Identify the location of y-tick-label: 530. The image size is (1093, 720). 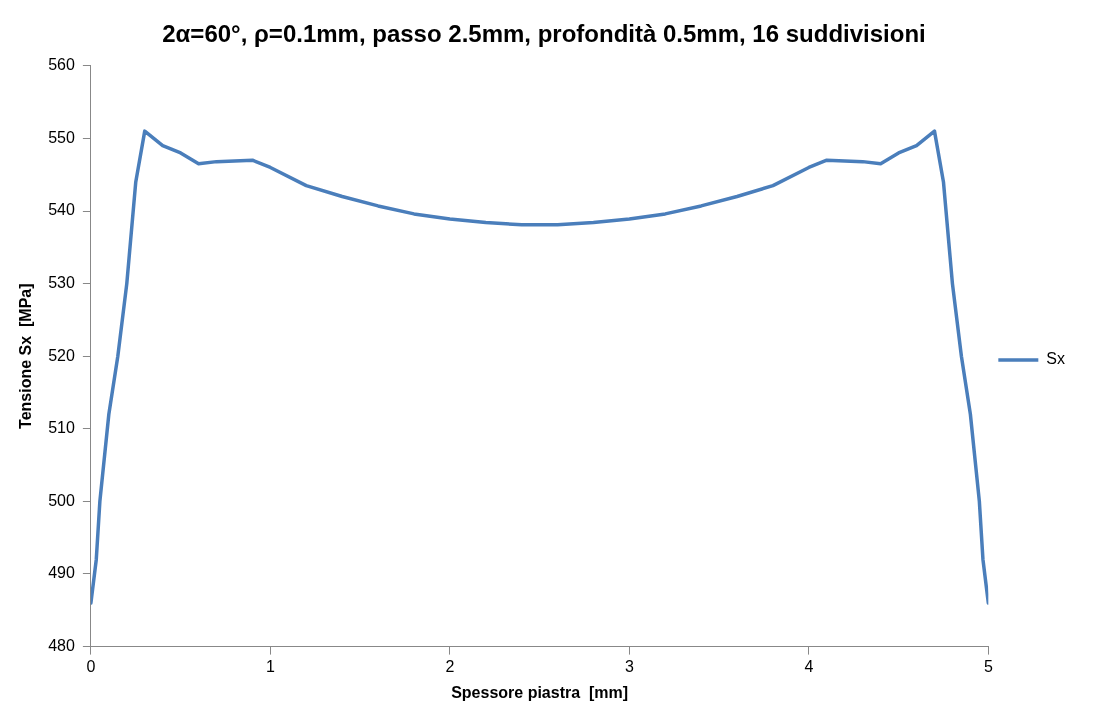
(61, 283).